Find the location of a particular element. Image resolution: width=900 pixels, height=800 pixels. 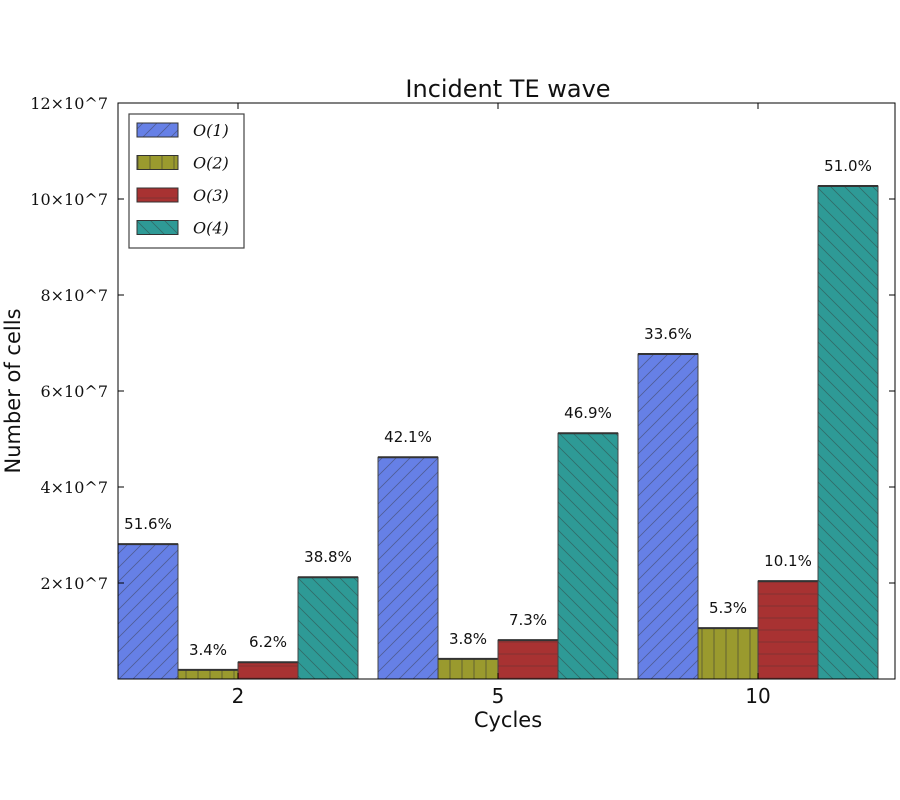

data-label: 6.2% is located at coordinates (268, 642).